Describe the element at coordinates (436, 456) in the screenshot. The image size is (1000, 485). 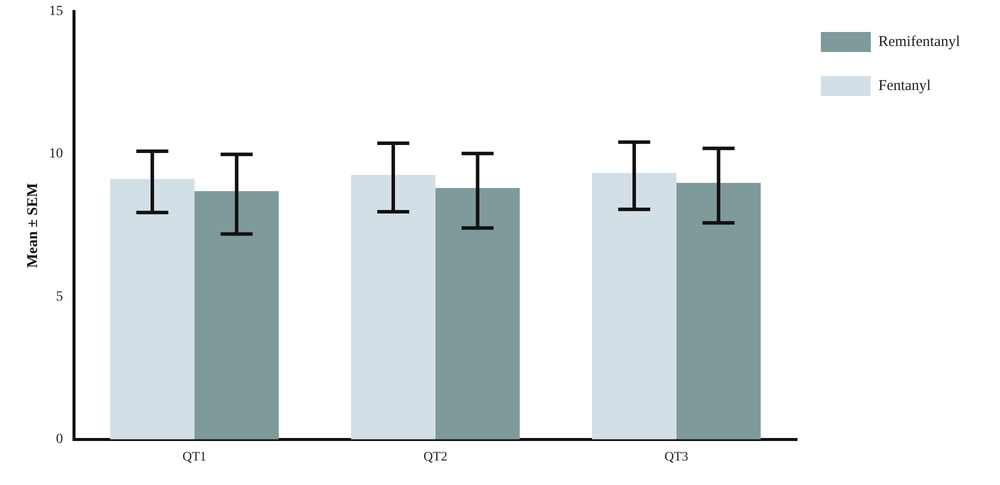
I see `x-tick-label: QT2` at that location.